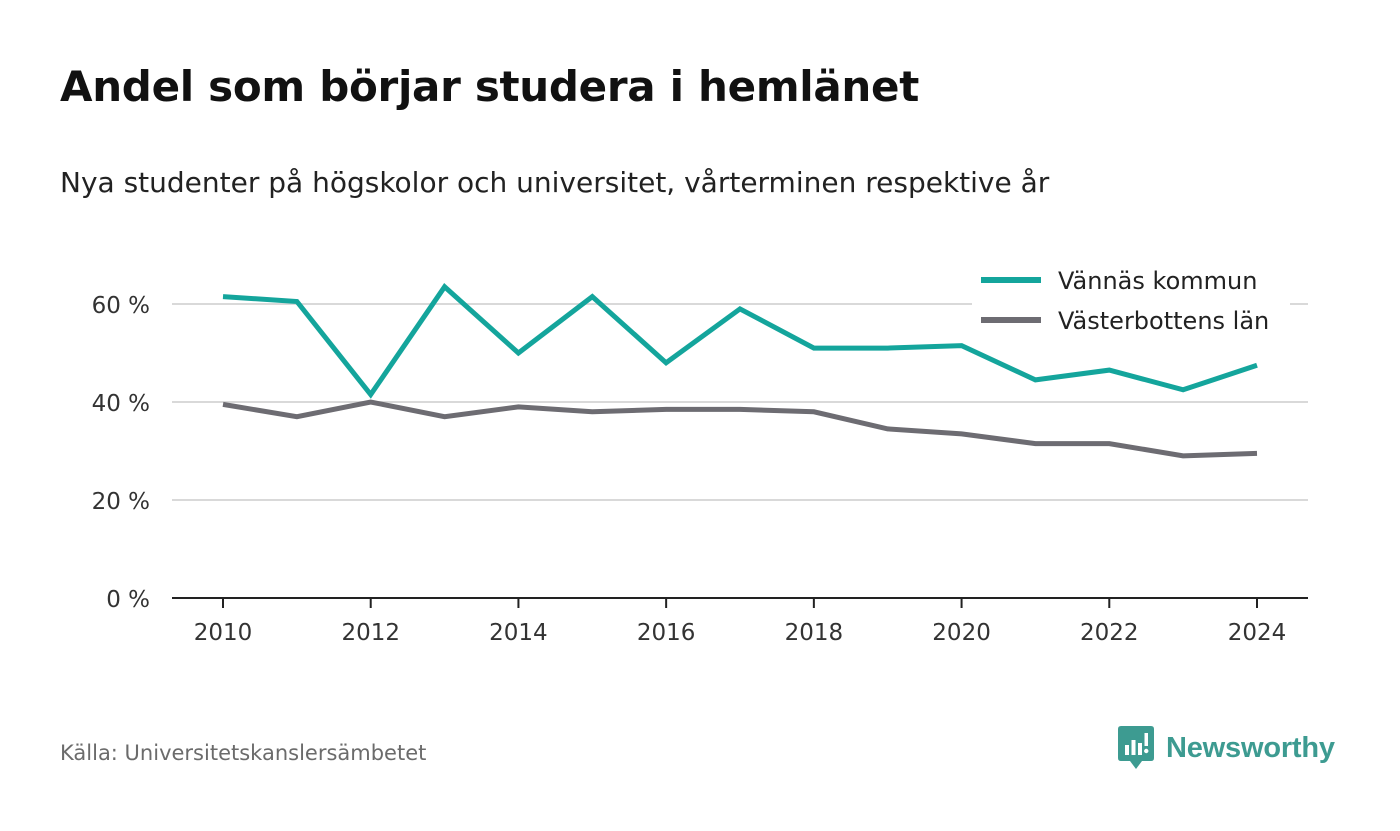 The image size is (1400, 831). I want to click on legend-background, so click(1131, 301).